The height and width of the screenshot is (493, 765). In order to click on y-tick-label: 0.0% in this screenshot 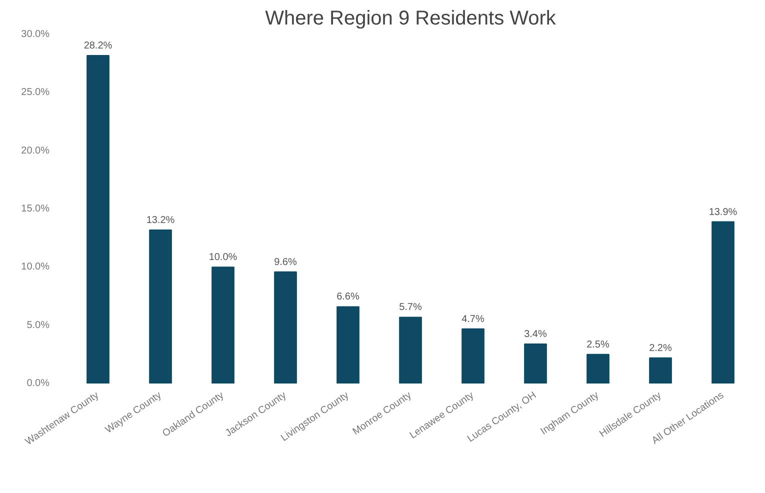, I will do `click(38, 383)`.